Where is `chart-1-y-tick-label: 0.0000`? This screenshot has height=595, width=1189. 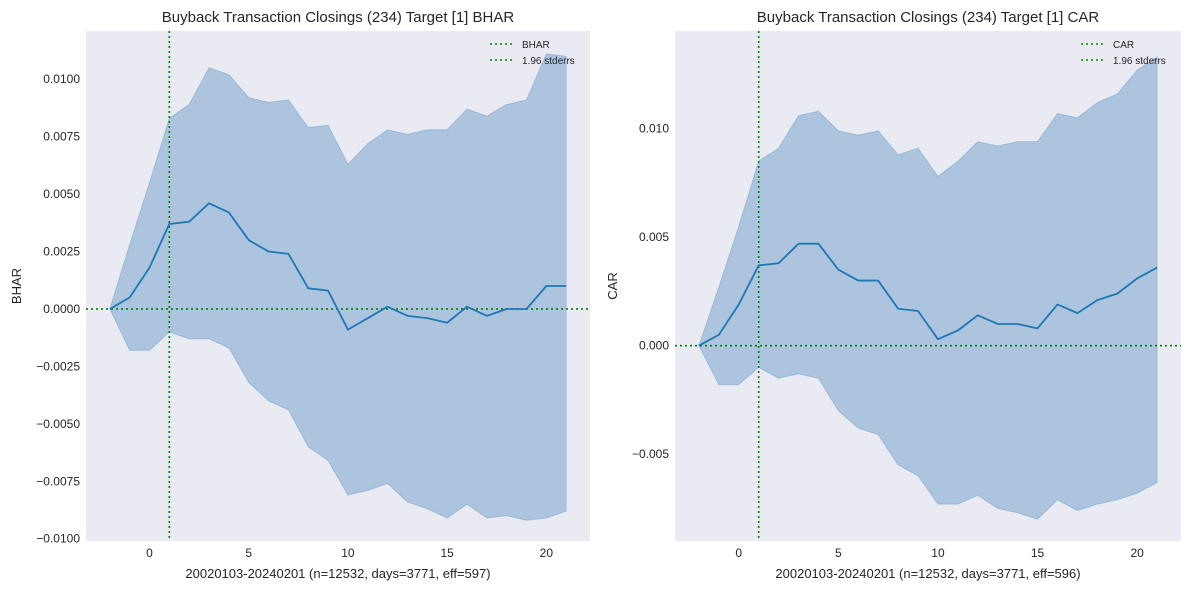 chart-1-y-tick-label: 0.0000 is located at coordinates (61, 309).